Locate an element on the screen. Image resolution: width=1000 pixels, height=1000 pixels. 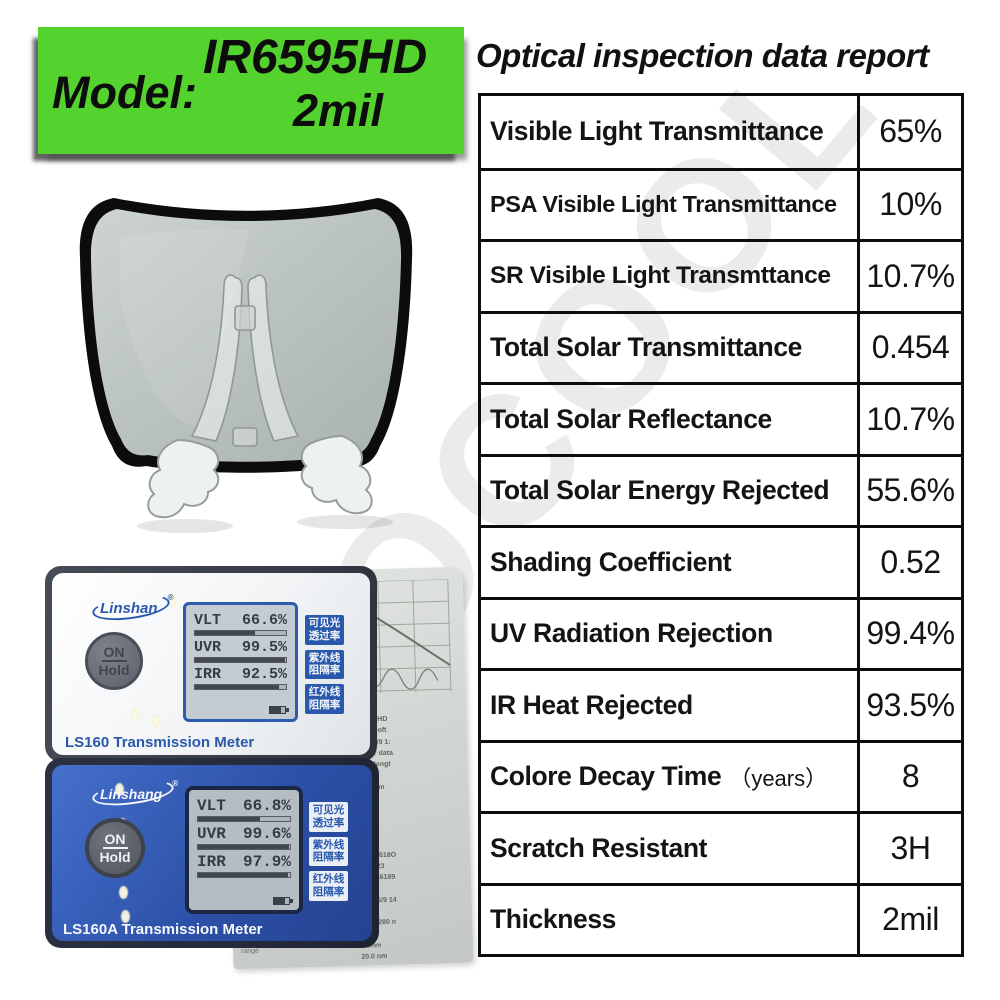
page-title: Optical inspection data report is located at coordinates (702, 55).